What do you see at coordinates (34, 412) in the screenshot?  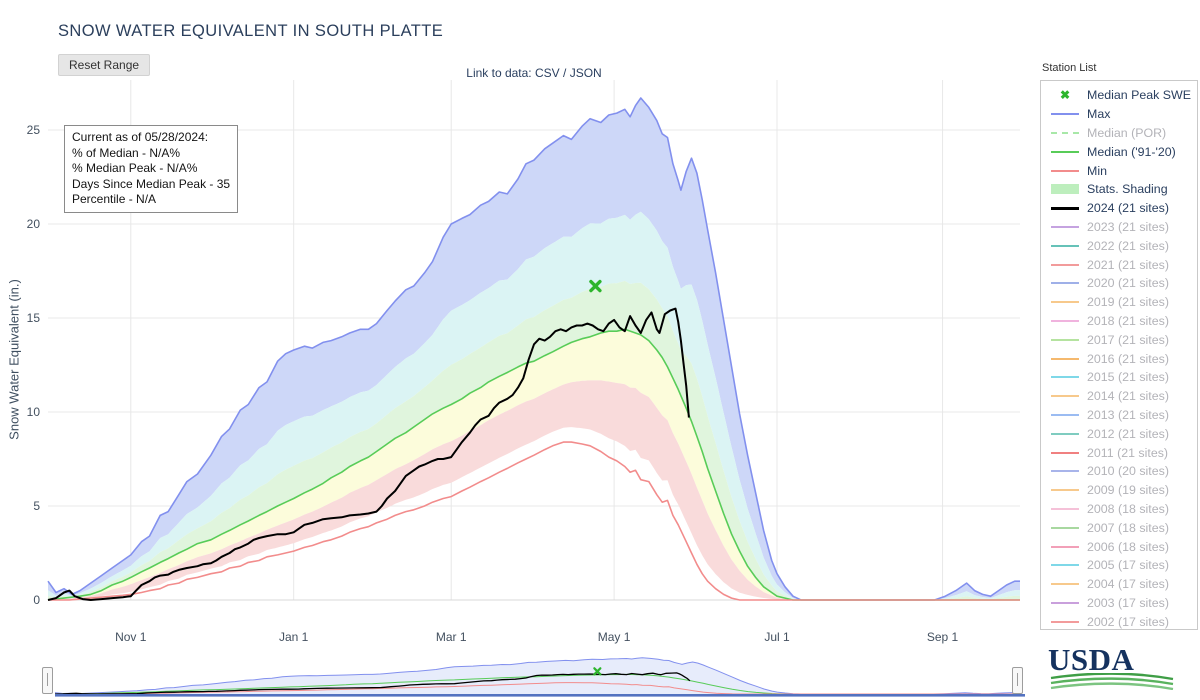 I see `y-tick-label: 10` at bounding box center [34, 412].